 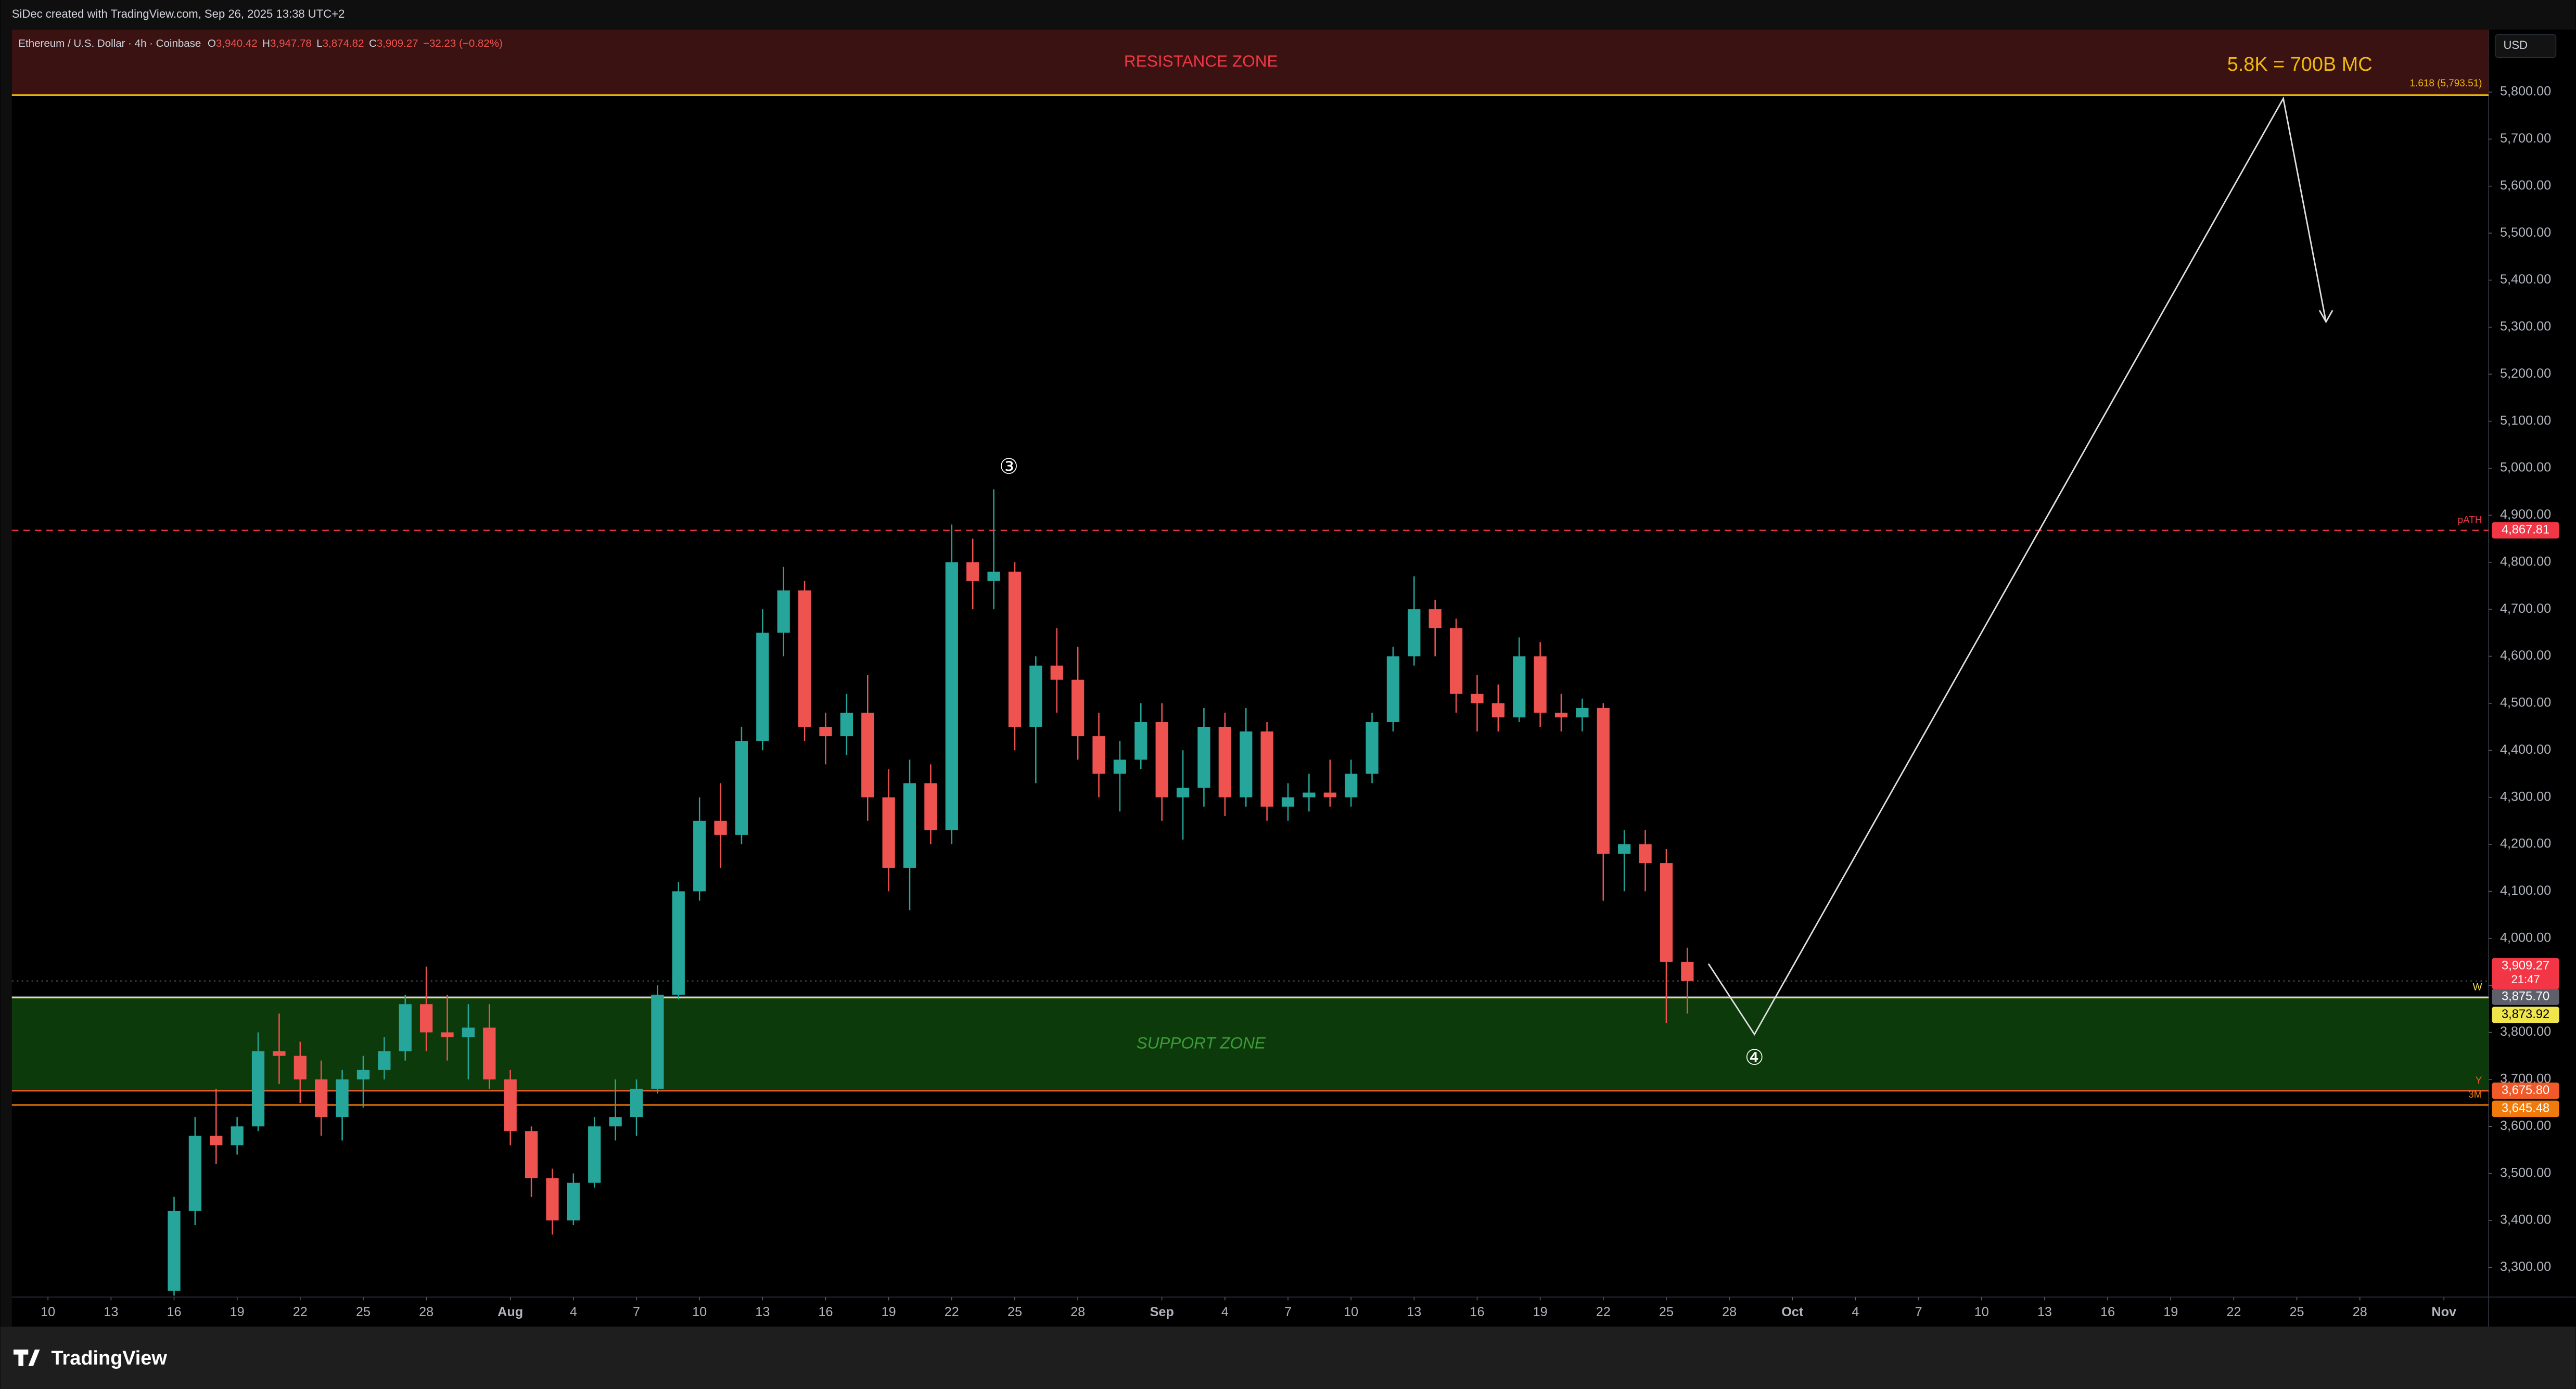 What do you see at coordinates (2525, 1266) in the screenshot?
I see `y-tick-label: 3,300.00` at bounding box center [2525, 1266].